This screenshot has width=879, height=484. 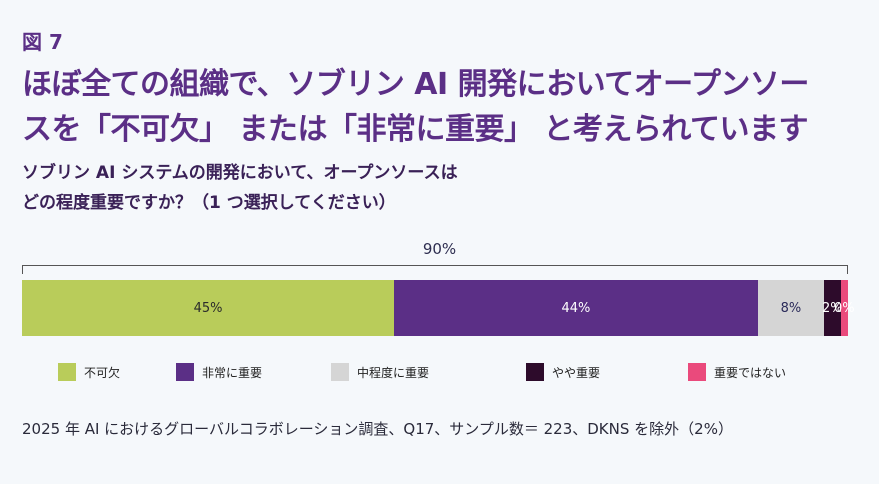 I want to click on legend-item: 中程度に重要, so click(x=380, y=372).